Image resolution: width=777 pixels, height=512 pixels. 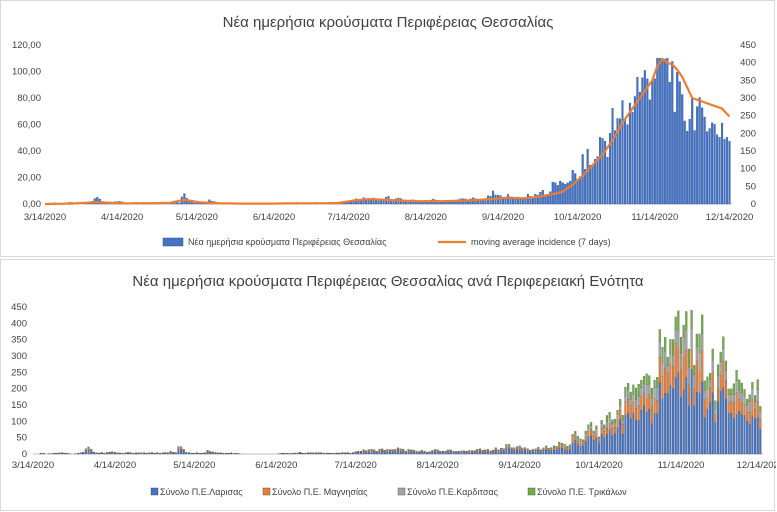 I want to click on y-left-tick-label: 80,00, so click(x=29, y=98).